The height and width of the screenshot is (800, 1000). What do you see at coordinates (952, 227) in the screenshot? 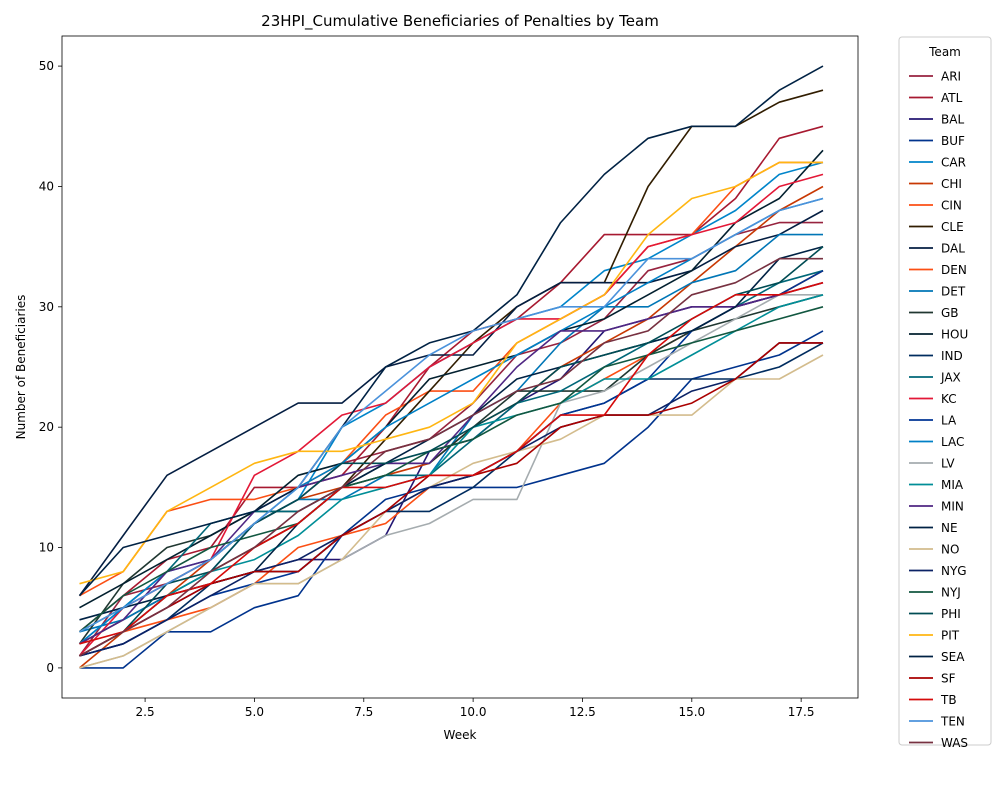
I see `legend-label-cle: CLE` at bounding box center [952, 227].